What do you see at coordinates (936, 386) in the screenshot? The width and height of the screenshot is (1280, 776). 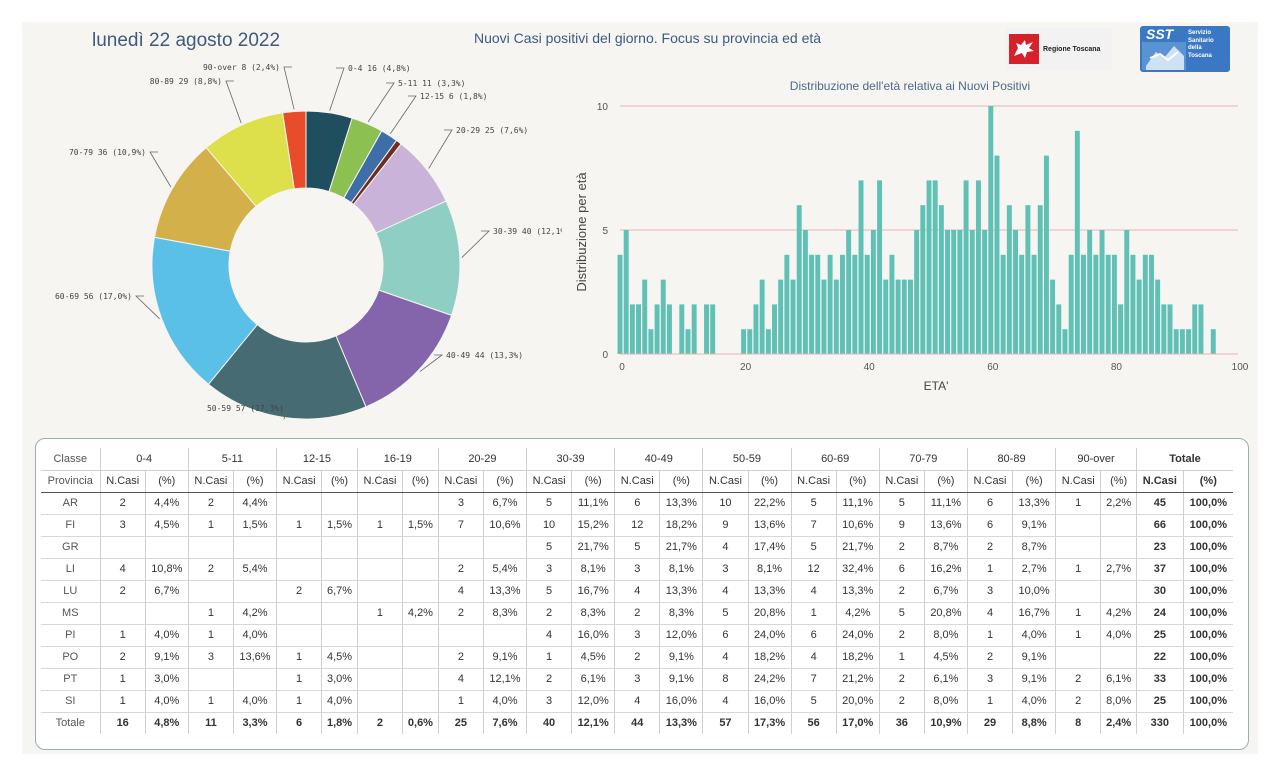 I see `x-axis-label: ETA'` at bounding box center [936, 386].